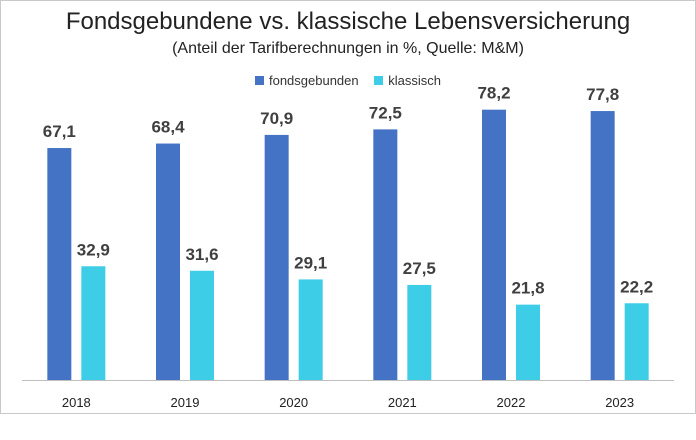  Describe the element at coordinates (168, 261) in the screenshot. I see `bar-fondsgebunden-2019` at that location.